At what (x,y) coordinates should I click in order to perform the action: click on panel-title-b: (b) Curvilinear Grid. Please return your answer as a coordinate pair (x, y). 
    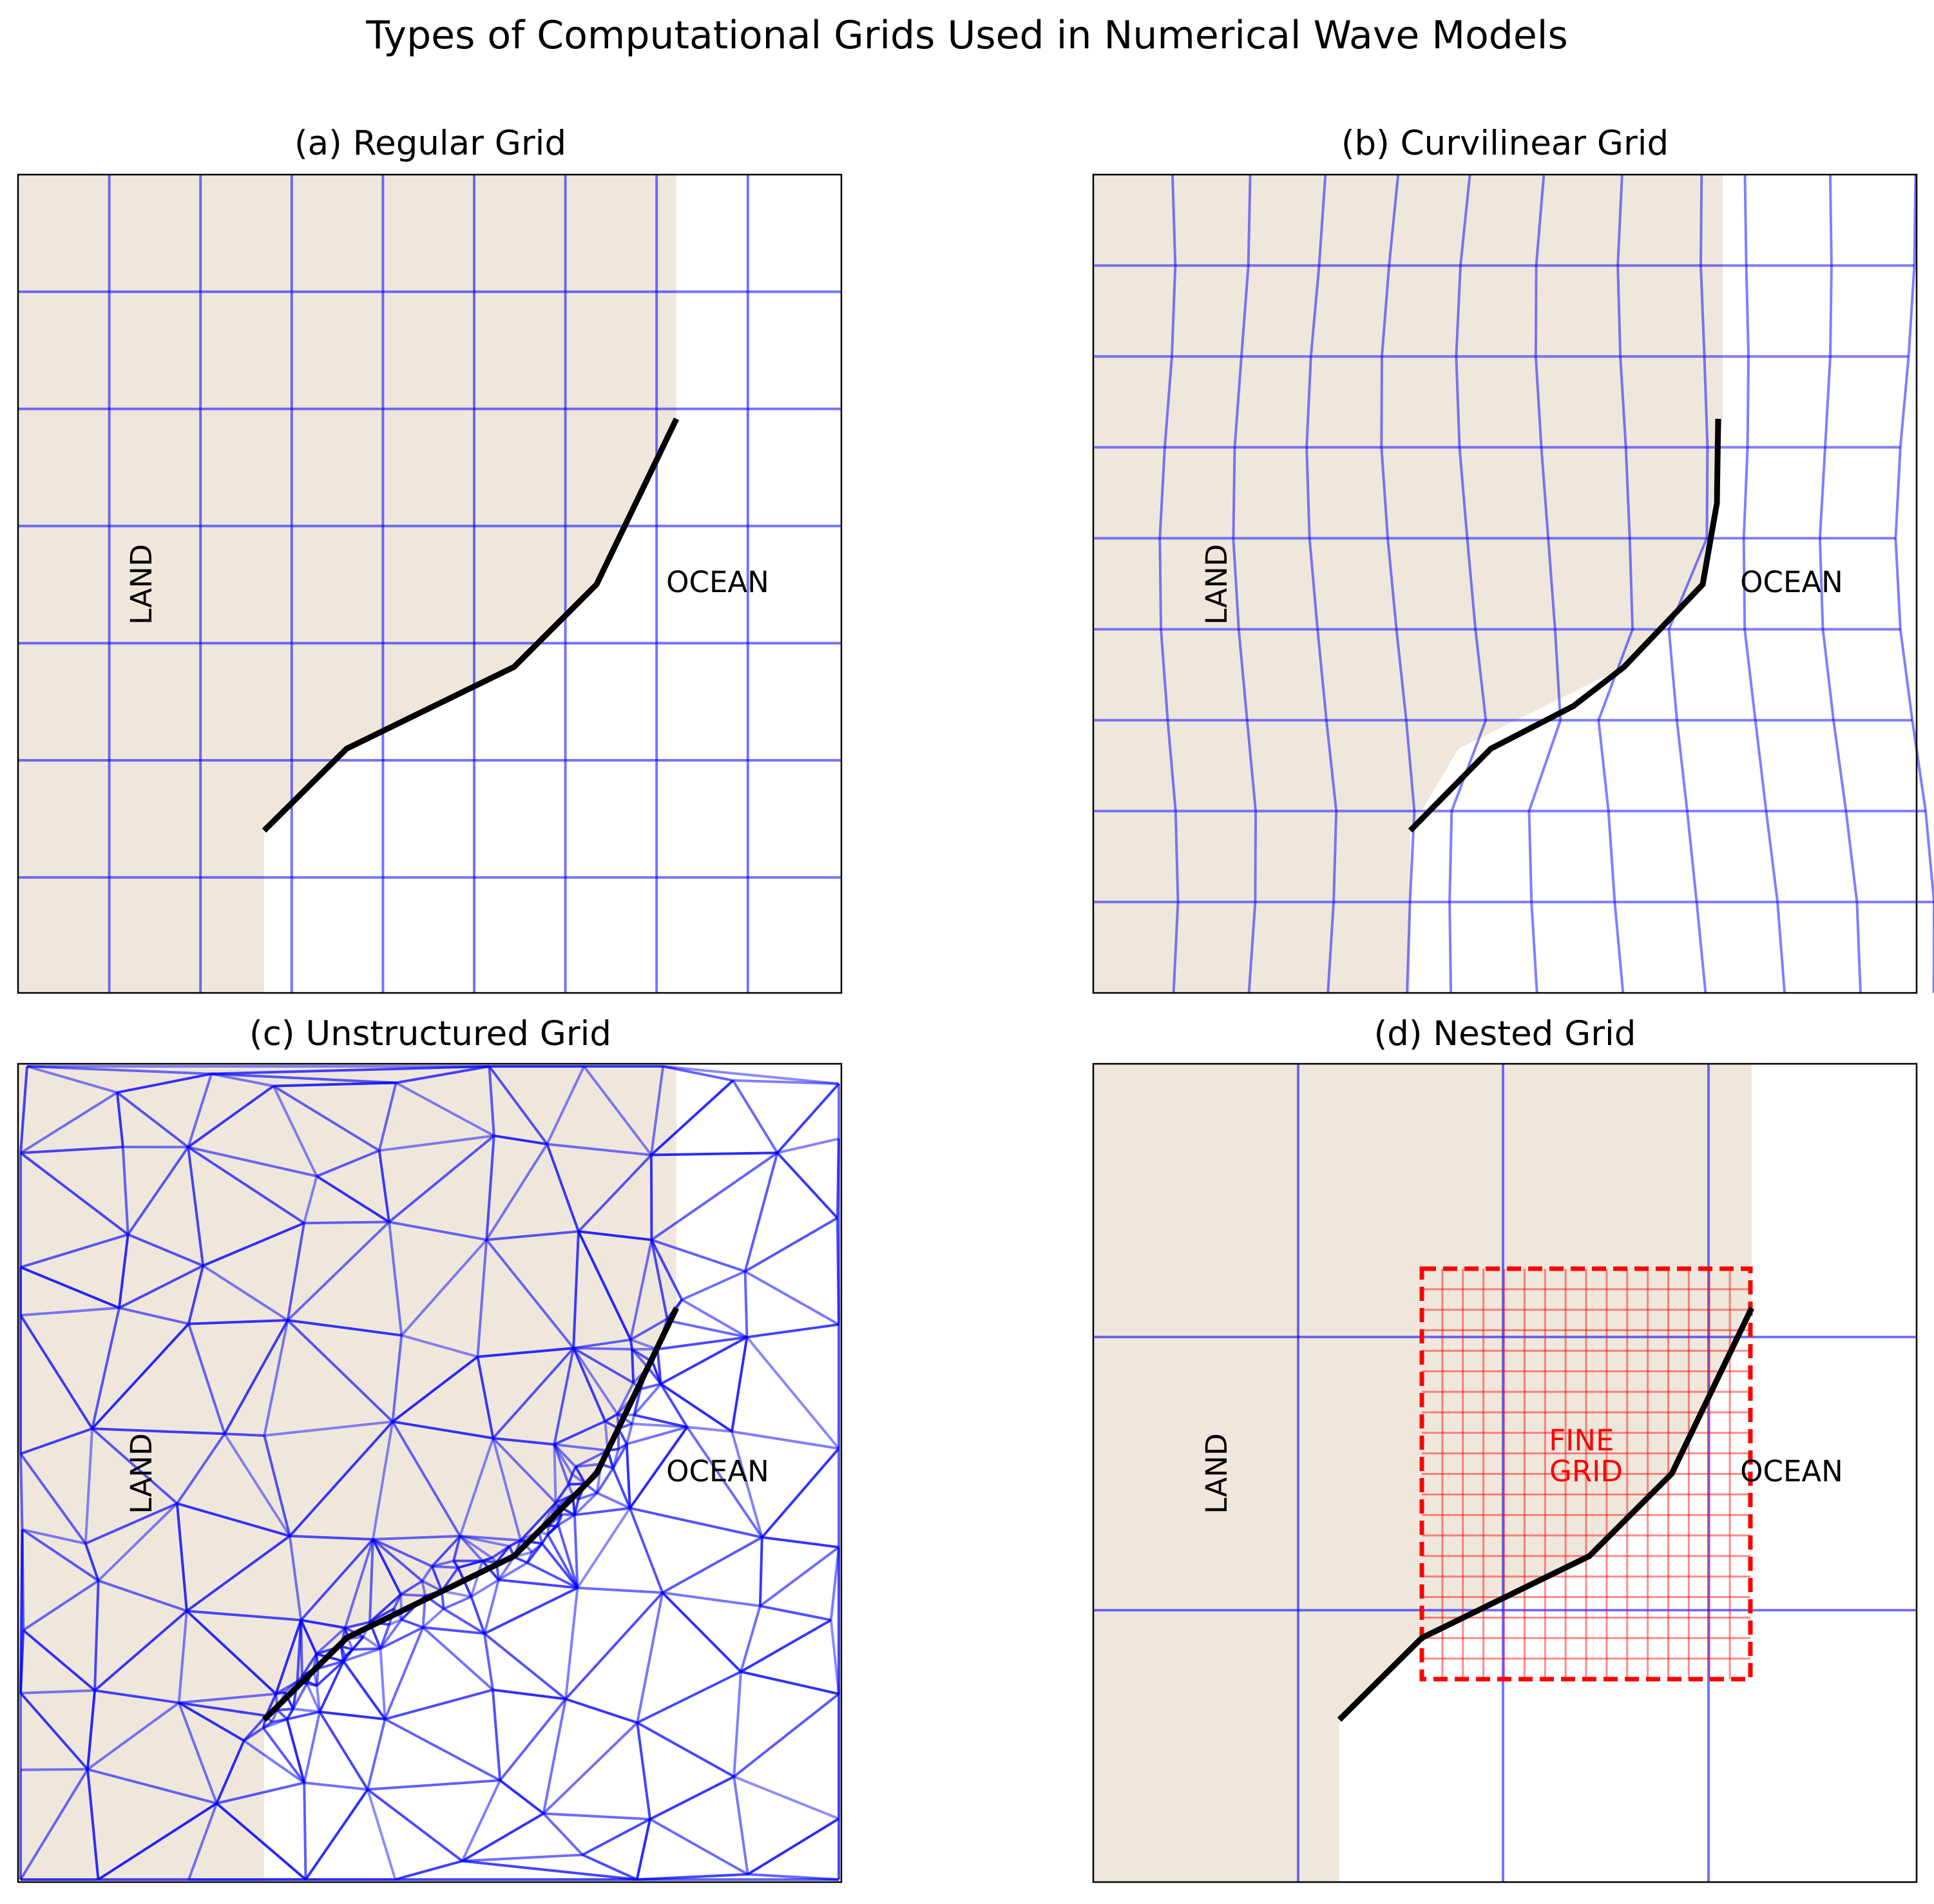
    Looking at the image, I should click on (1505, 143).